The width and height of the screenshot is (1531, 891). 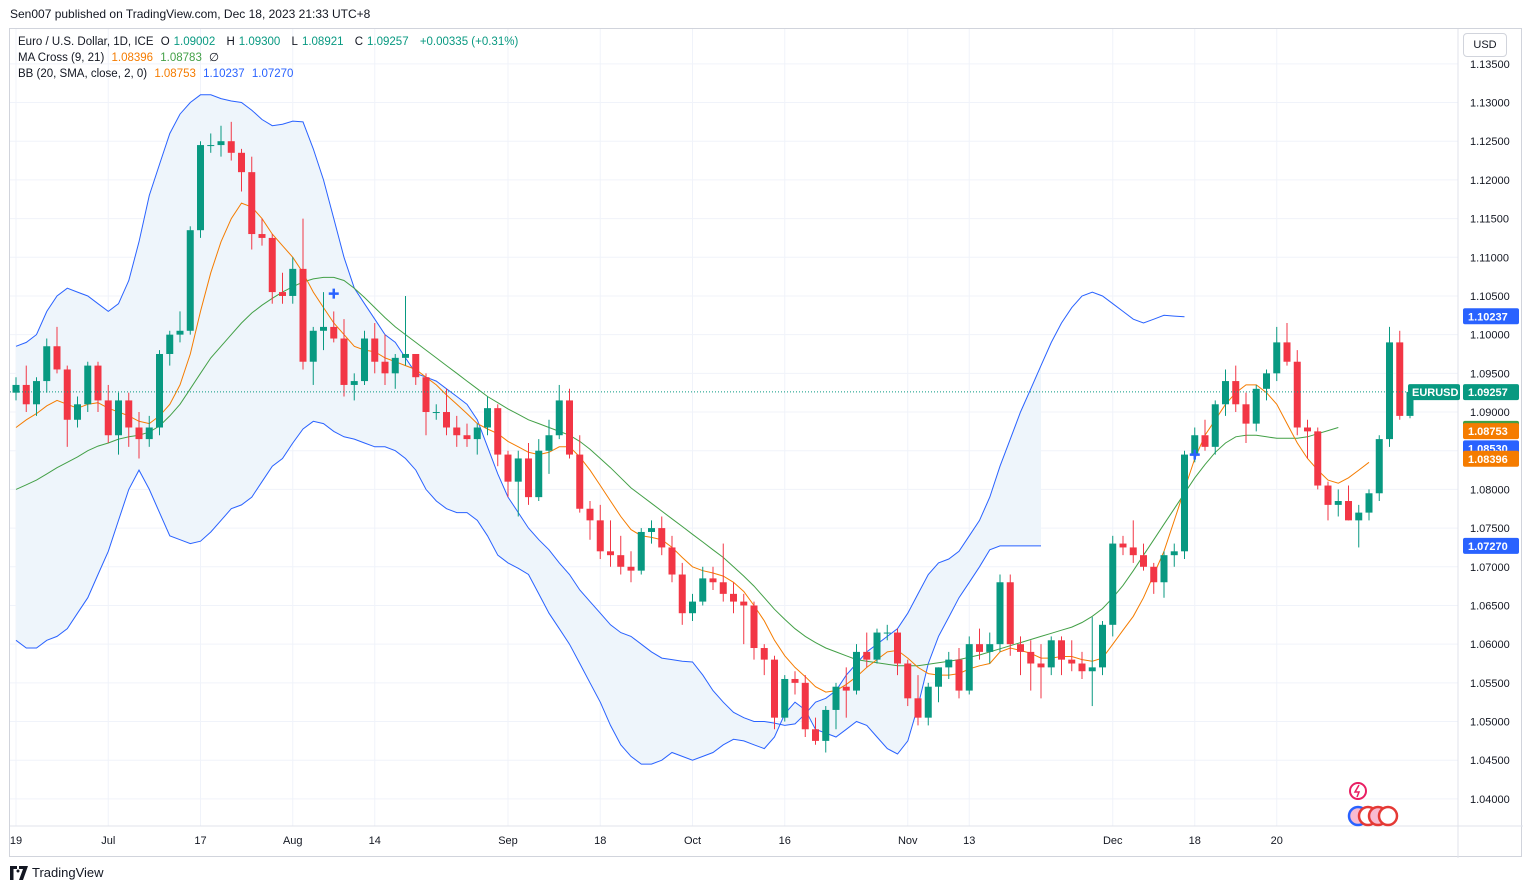 What do you see at coordinates (83, 74) in the screenshot?
I see `legend-bb-label: BB (20, SMA, close, 2, 0)` at bounding box center [83, 74].